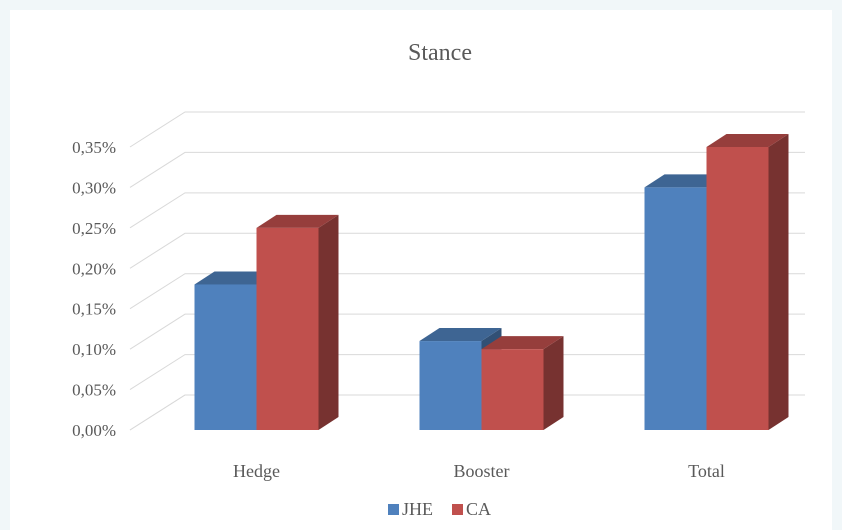 The height and width of the screenshot is (530, 842). What do you see at coordinates (256, 471) in the screenshot?
I see `x-category-label: Hedge` at bounding box center [256, 471].